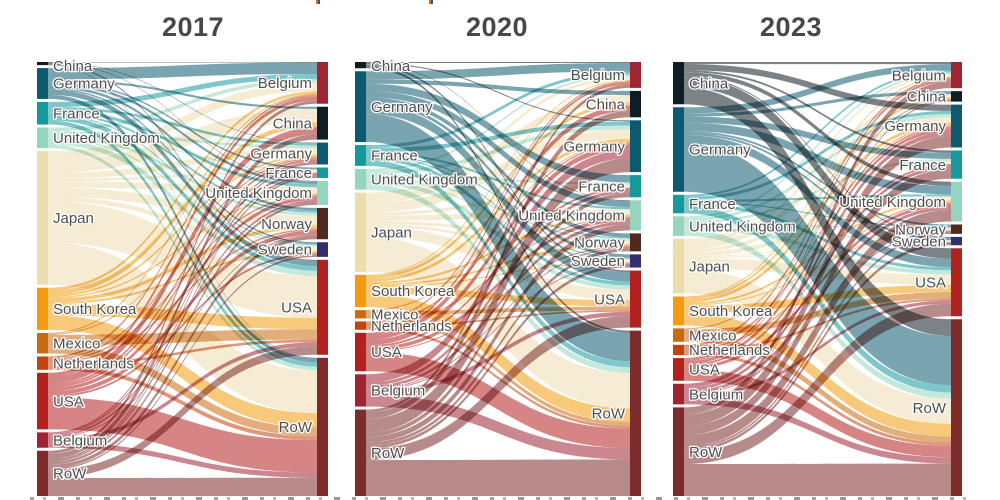 The height and width of the screenshot is (500, 1000). Describe the element at coordinates (73, 218) in the screenshot. I see `node-label-left-Japan: Japan` at that location.